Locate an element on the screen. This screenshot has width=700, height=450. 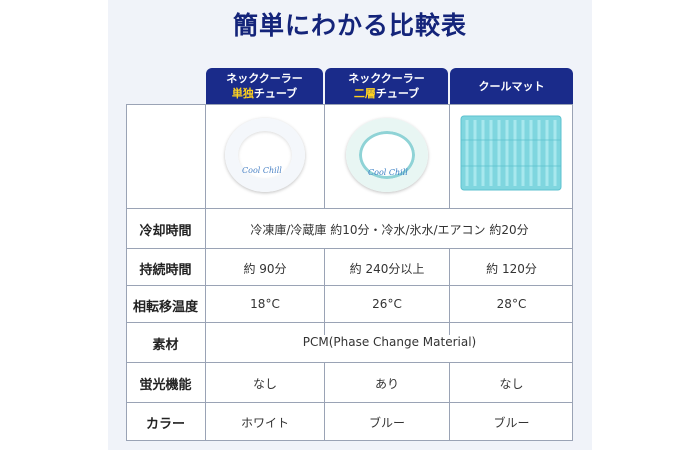
column-header-cool-mat: クールマット is located at coordinates (511, 86).